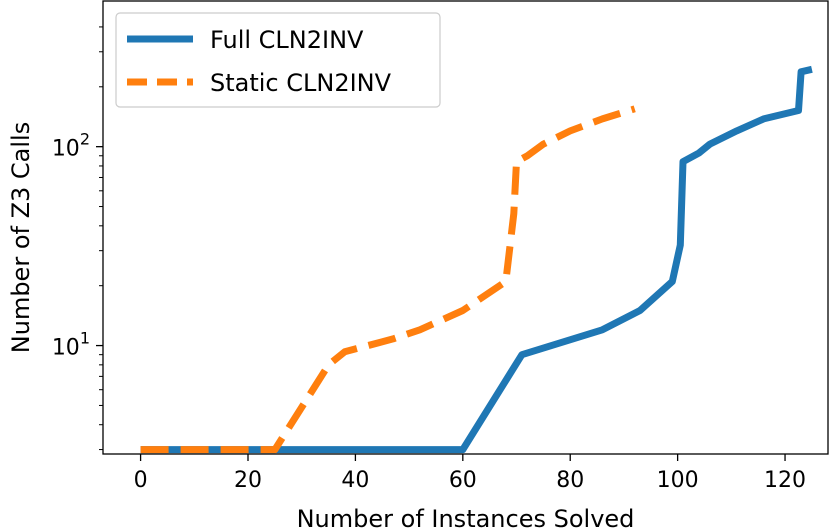 The width and height of the screenshot is (830, 532). Describe the element at coordinates (287, 40) in the screenshot. I see `legend-label-full-cln2inv: Full CLN2INV` at that location.